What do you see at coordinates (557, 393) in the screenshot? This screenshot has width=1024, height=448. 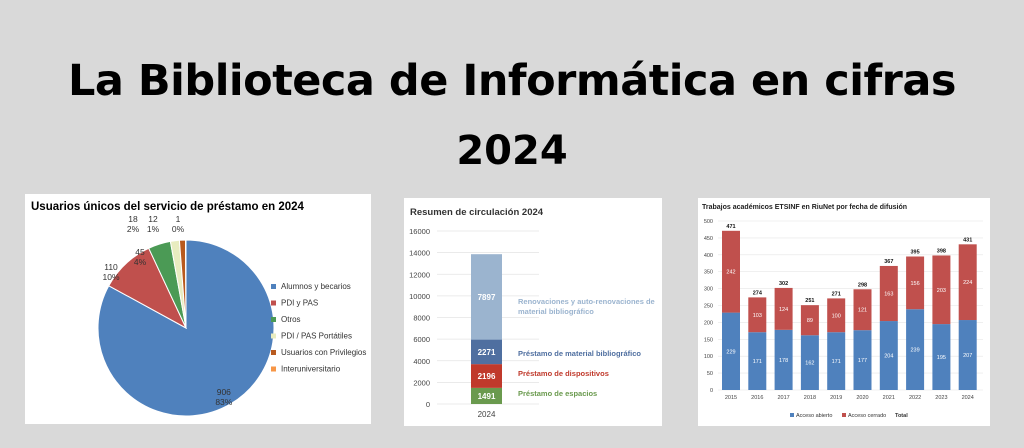 I see `series-label: Préstamo de espacios` at bounding box center [557, 393].